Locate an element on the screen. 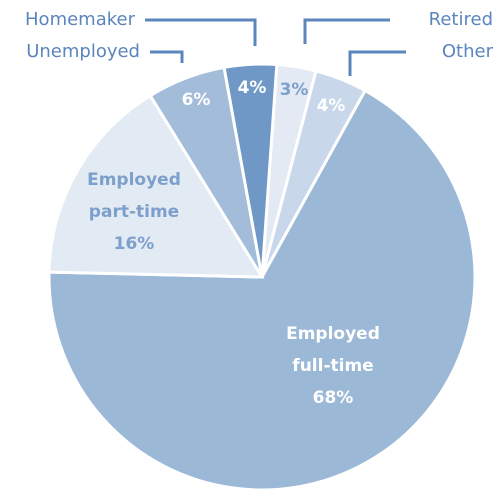 Image resolution: width=496 pixels, height=495 pixels. callout-label: Retired is located at coordinates (461, 19).